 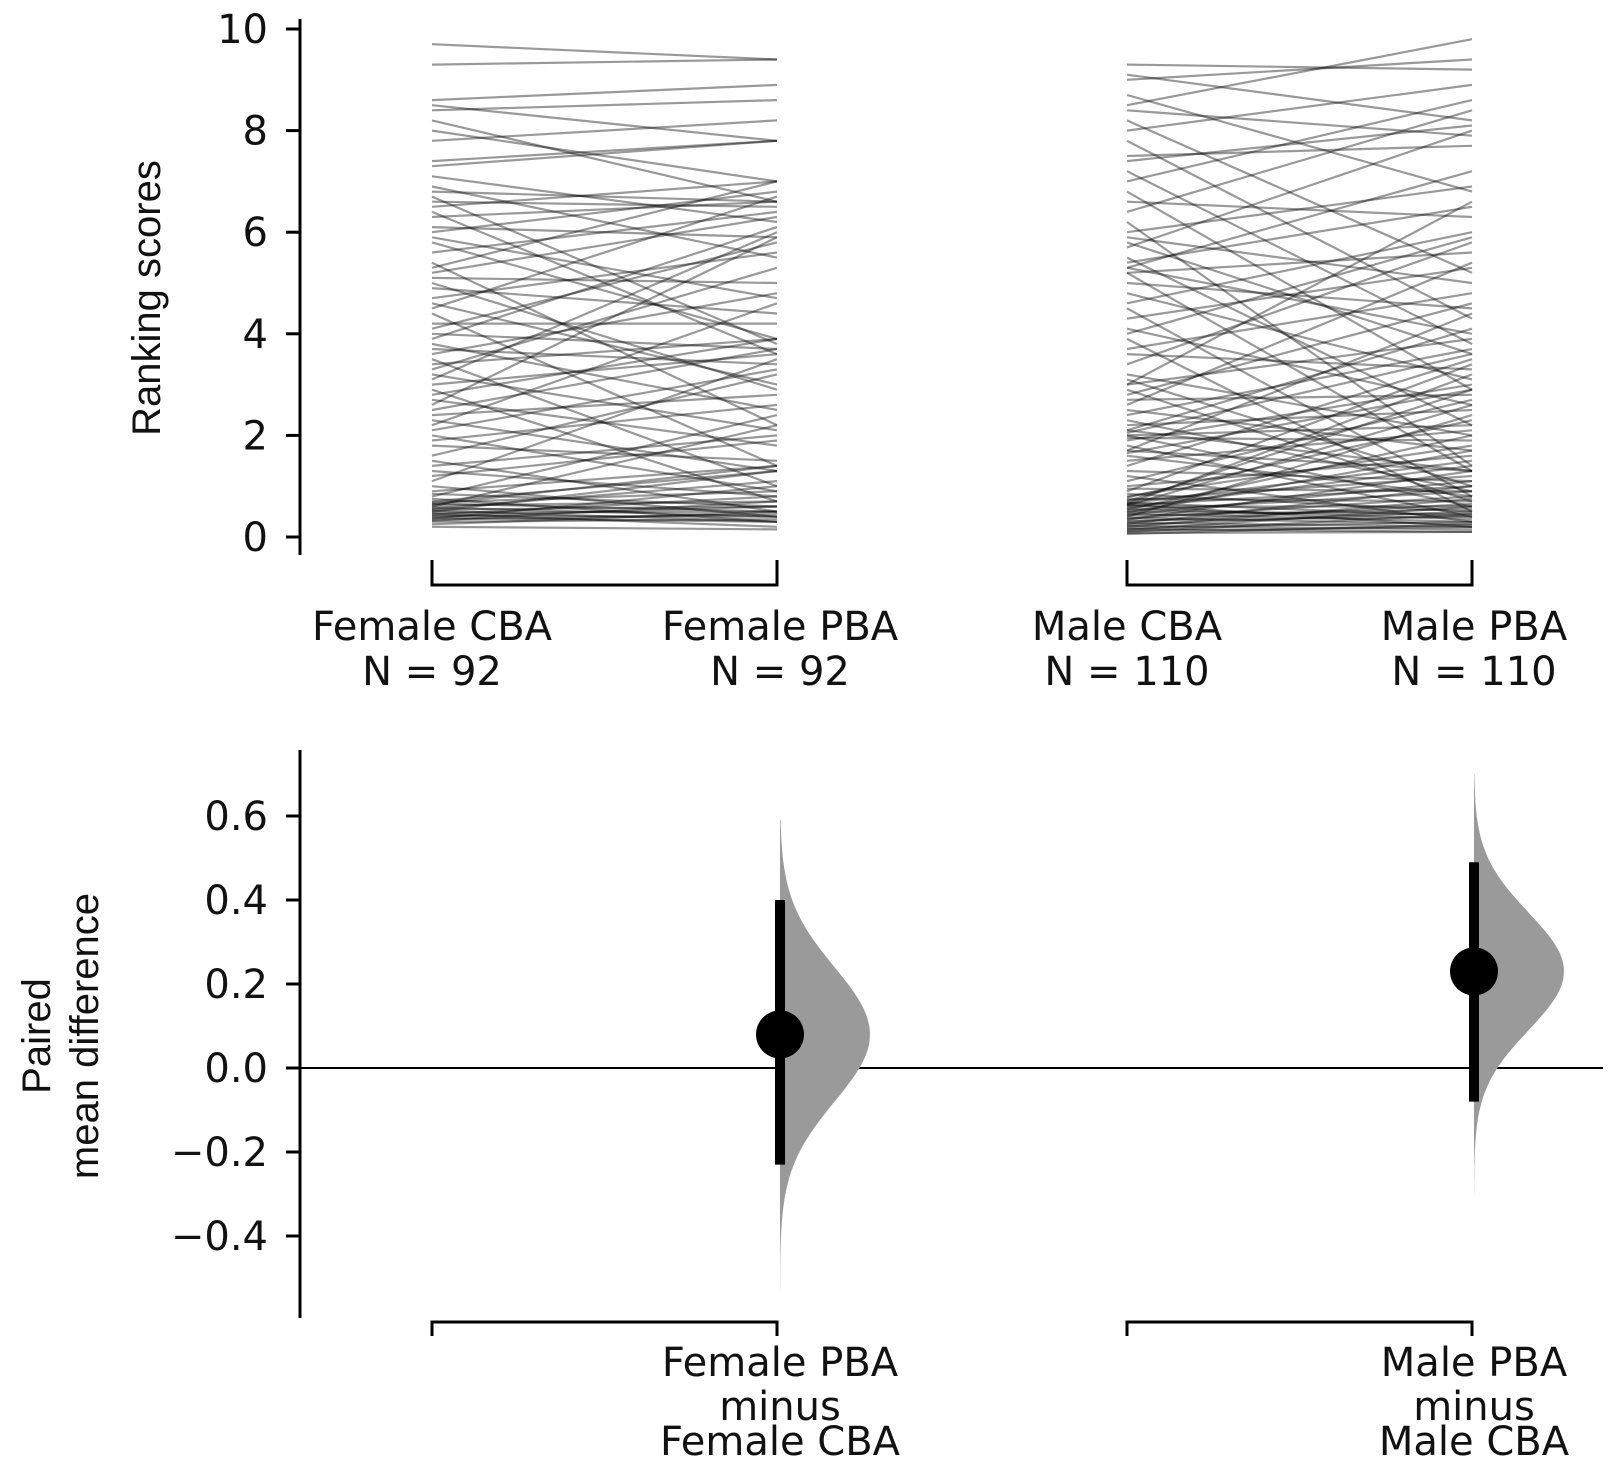 What do you see at coordinates (780, 1034) in the screenshot?
I see `mean-difference-dot-female` at bounding box center [780, 1034].